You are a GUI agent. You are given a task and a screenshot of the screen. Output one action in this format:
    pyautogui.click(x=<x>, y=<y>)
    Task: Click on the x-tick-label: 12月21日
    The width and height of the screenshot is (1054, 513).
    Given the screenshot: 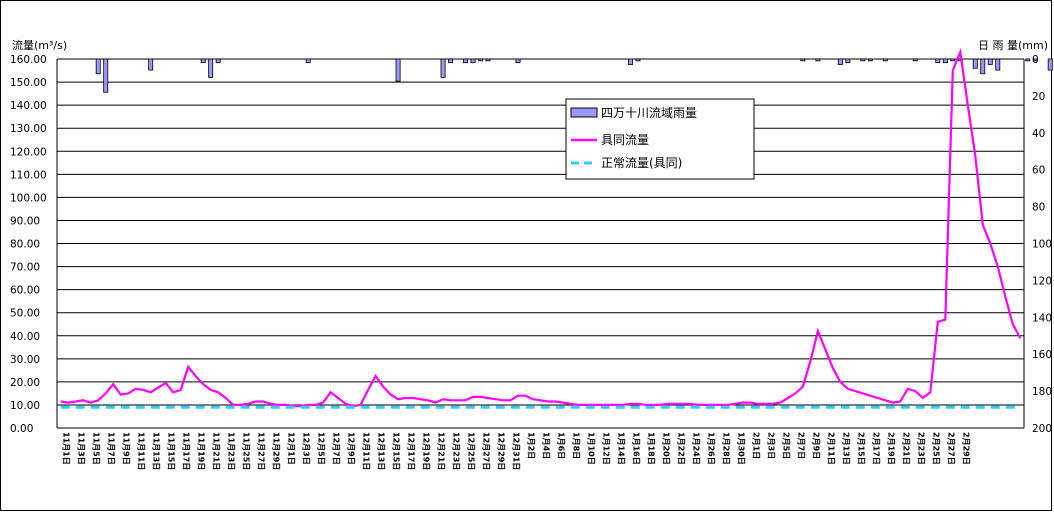 What is the action you would take?
    pyautogui.click(x=441, y=451)
    